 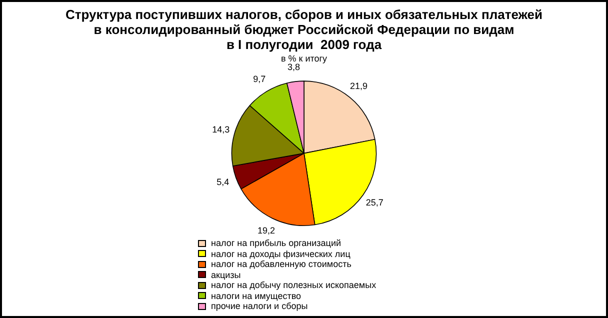 What do you see at coordinates (304, 29) in the screenshot?
I see `chart-title: Структура поступивших налогов, сборов и иных обязательных платежей в консолидированный бюджет Российской Федерации по видам в I полугодии 2009 года` at bounding box center [304, 29].